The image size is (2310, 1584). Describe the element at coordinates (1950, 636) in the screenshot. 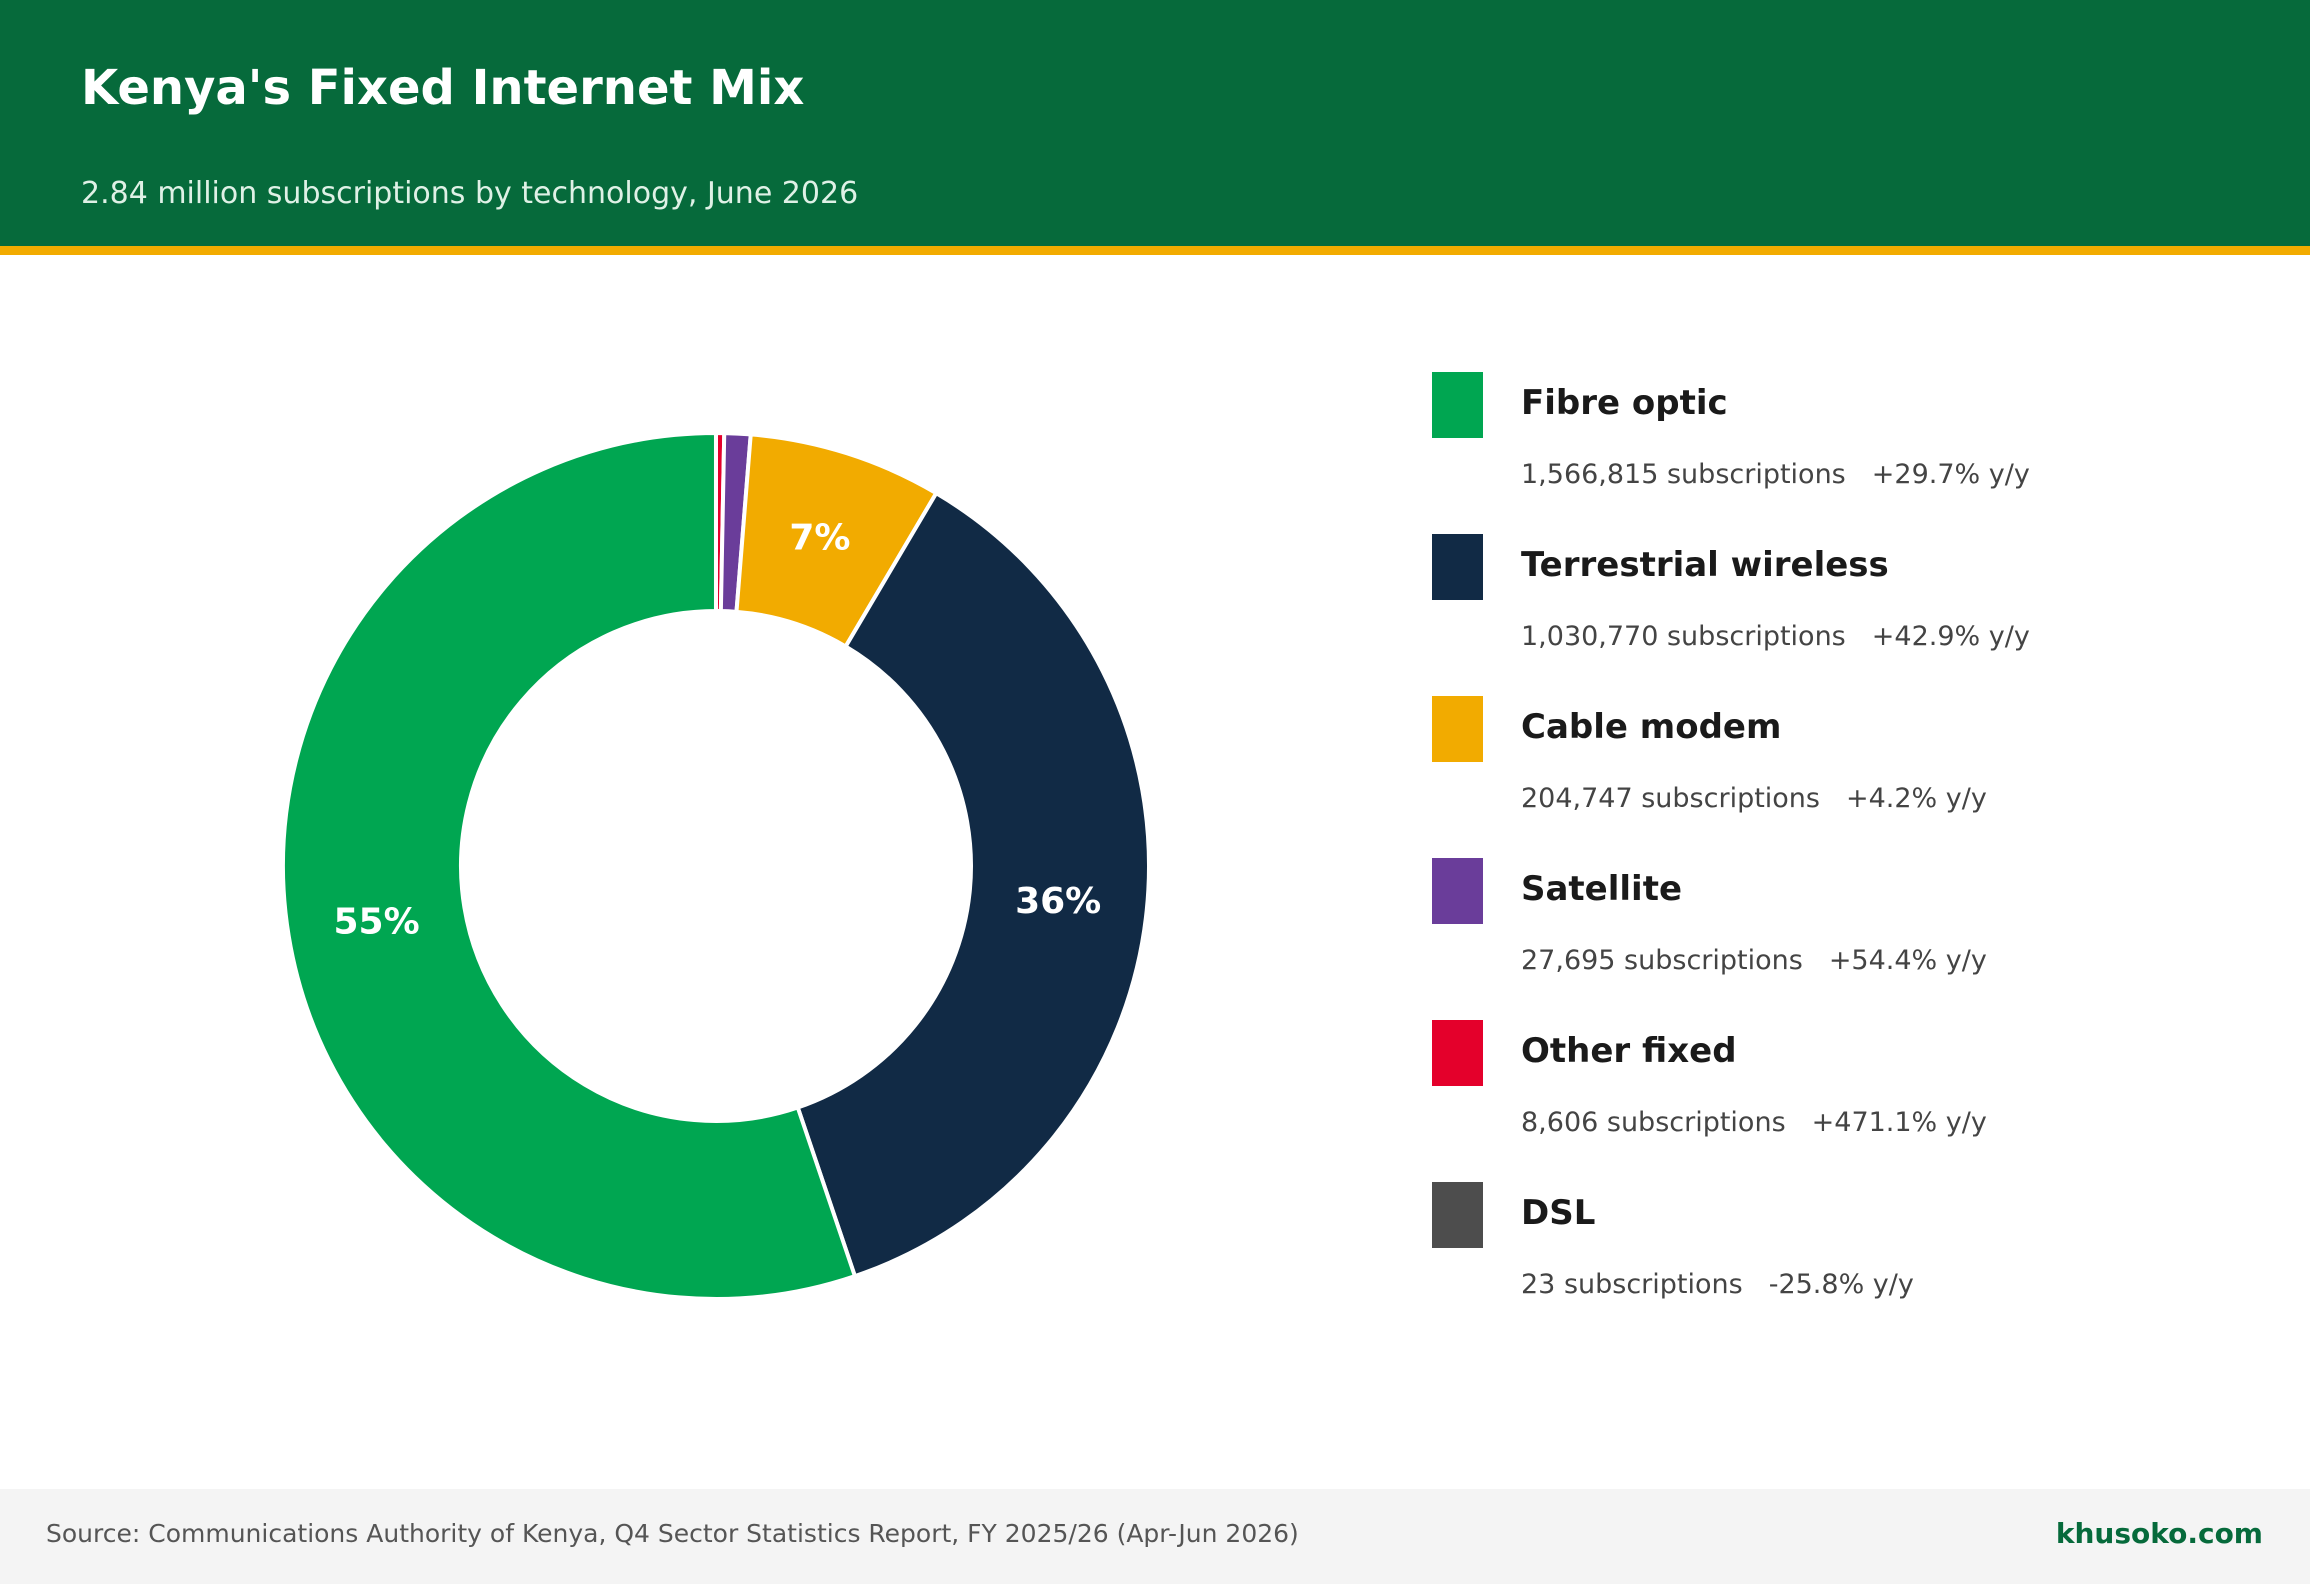

I see `legend-change: +42.9% y/y` at that location.